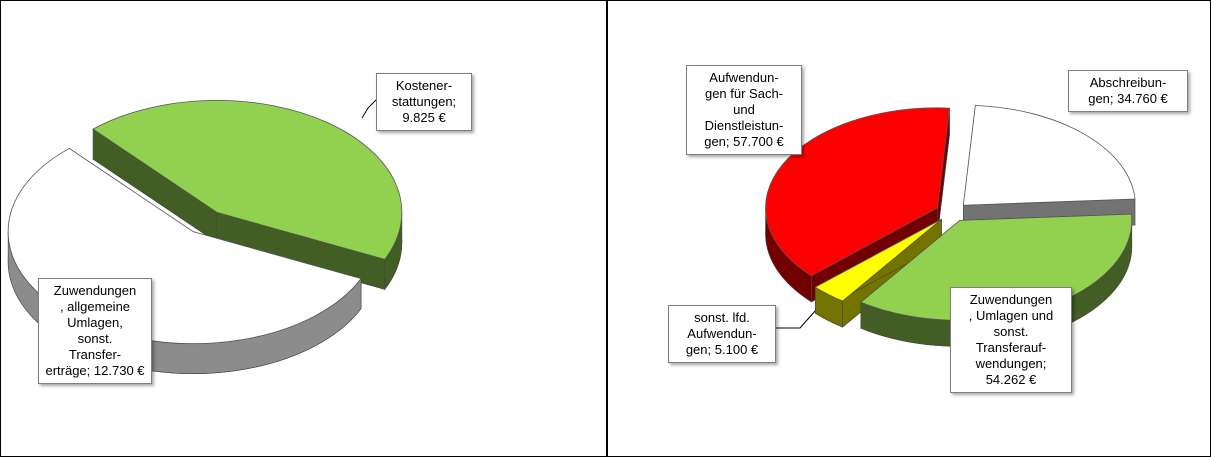 The image size is (1211, 457). I want to click on label-value: 5.100 €, so click(736, 349).